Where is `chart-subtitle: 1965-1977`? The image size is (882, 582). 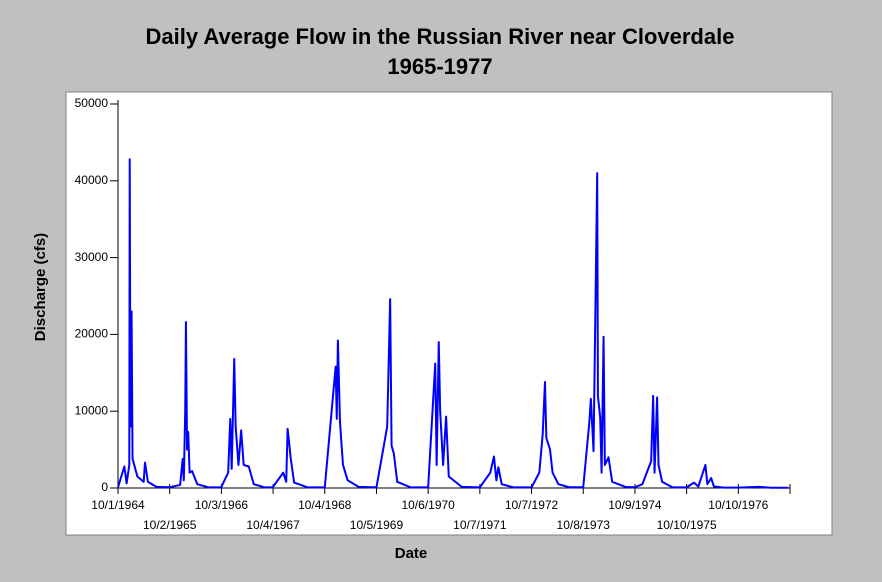
chart-subtitle: 1965-1977 is located at coordinates (439, 66).